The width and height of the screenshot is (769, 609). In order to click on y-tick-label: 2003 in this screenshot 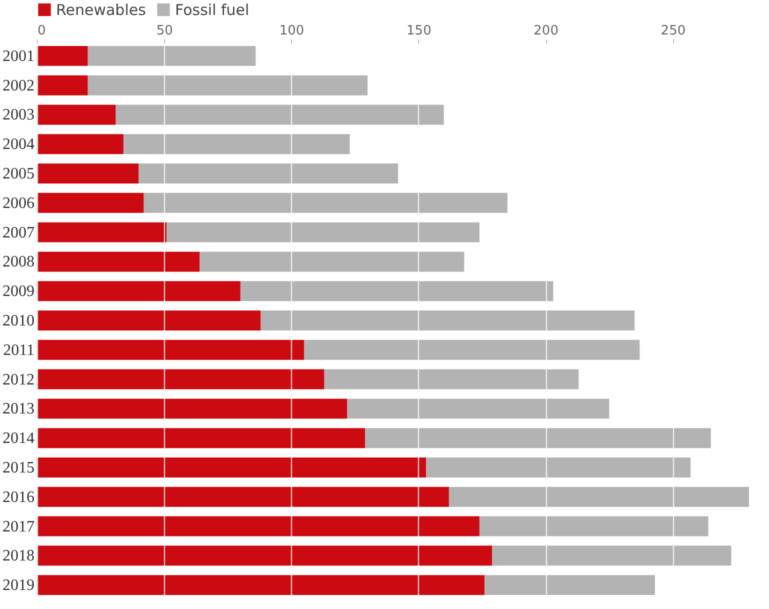, I will do `click(18, 115)`.